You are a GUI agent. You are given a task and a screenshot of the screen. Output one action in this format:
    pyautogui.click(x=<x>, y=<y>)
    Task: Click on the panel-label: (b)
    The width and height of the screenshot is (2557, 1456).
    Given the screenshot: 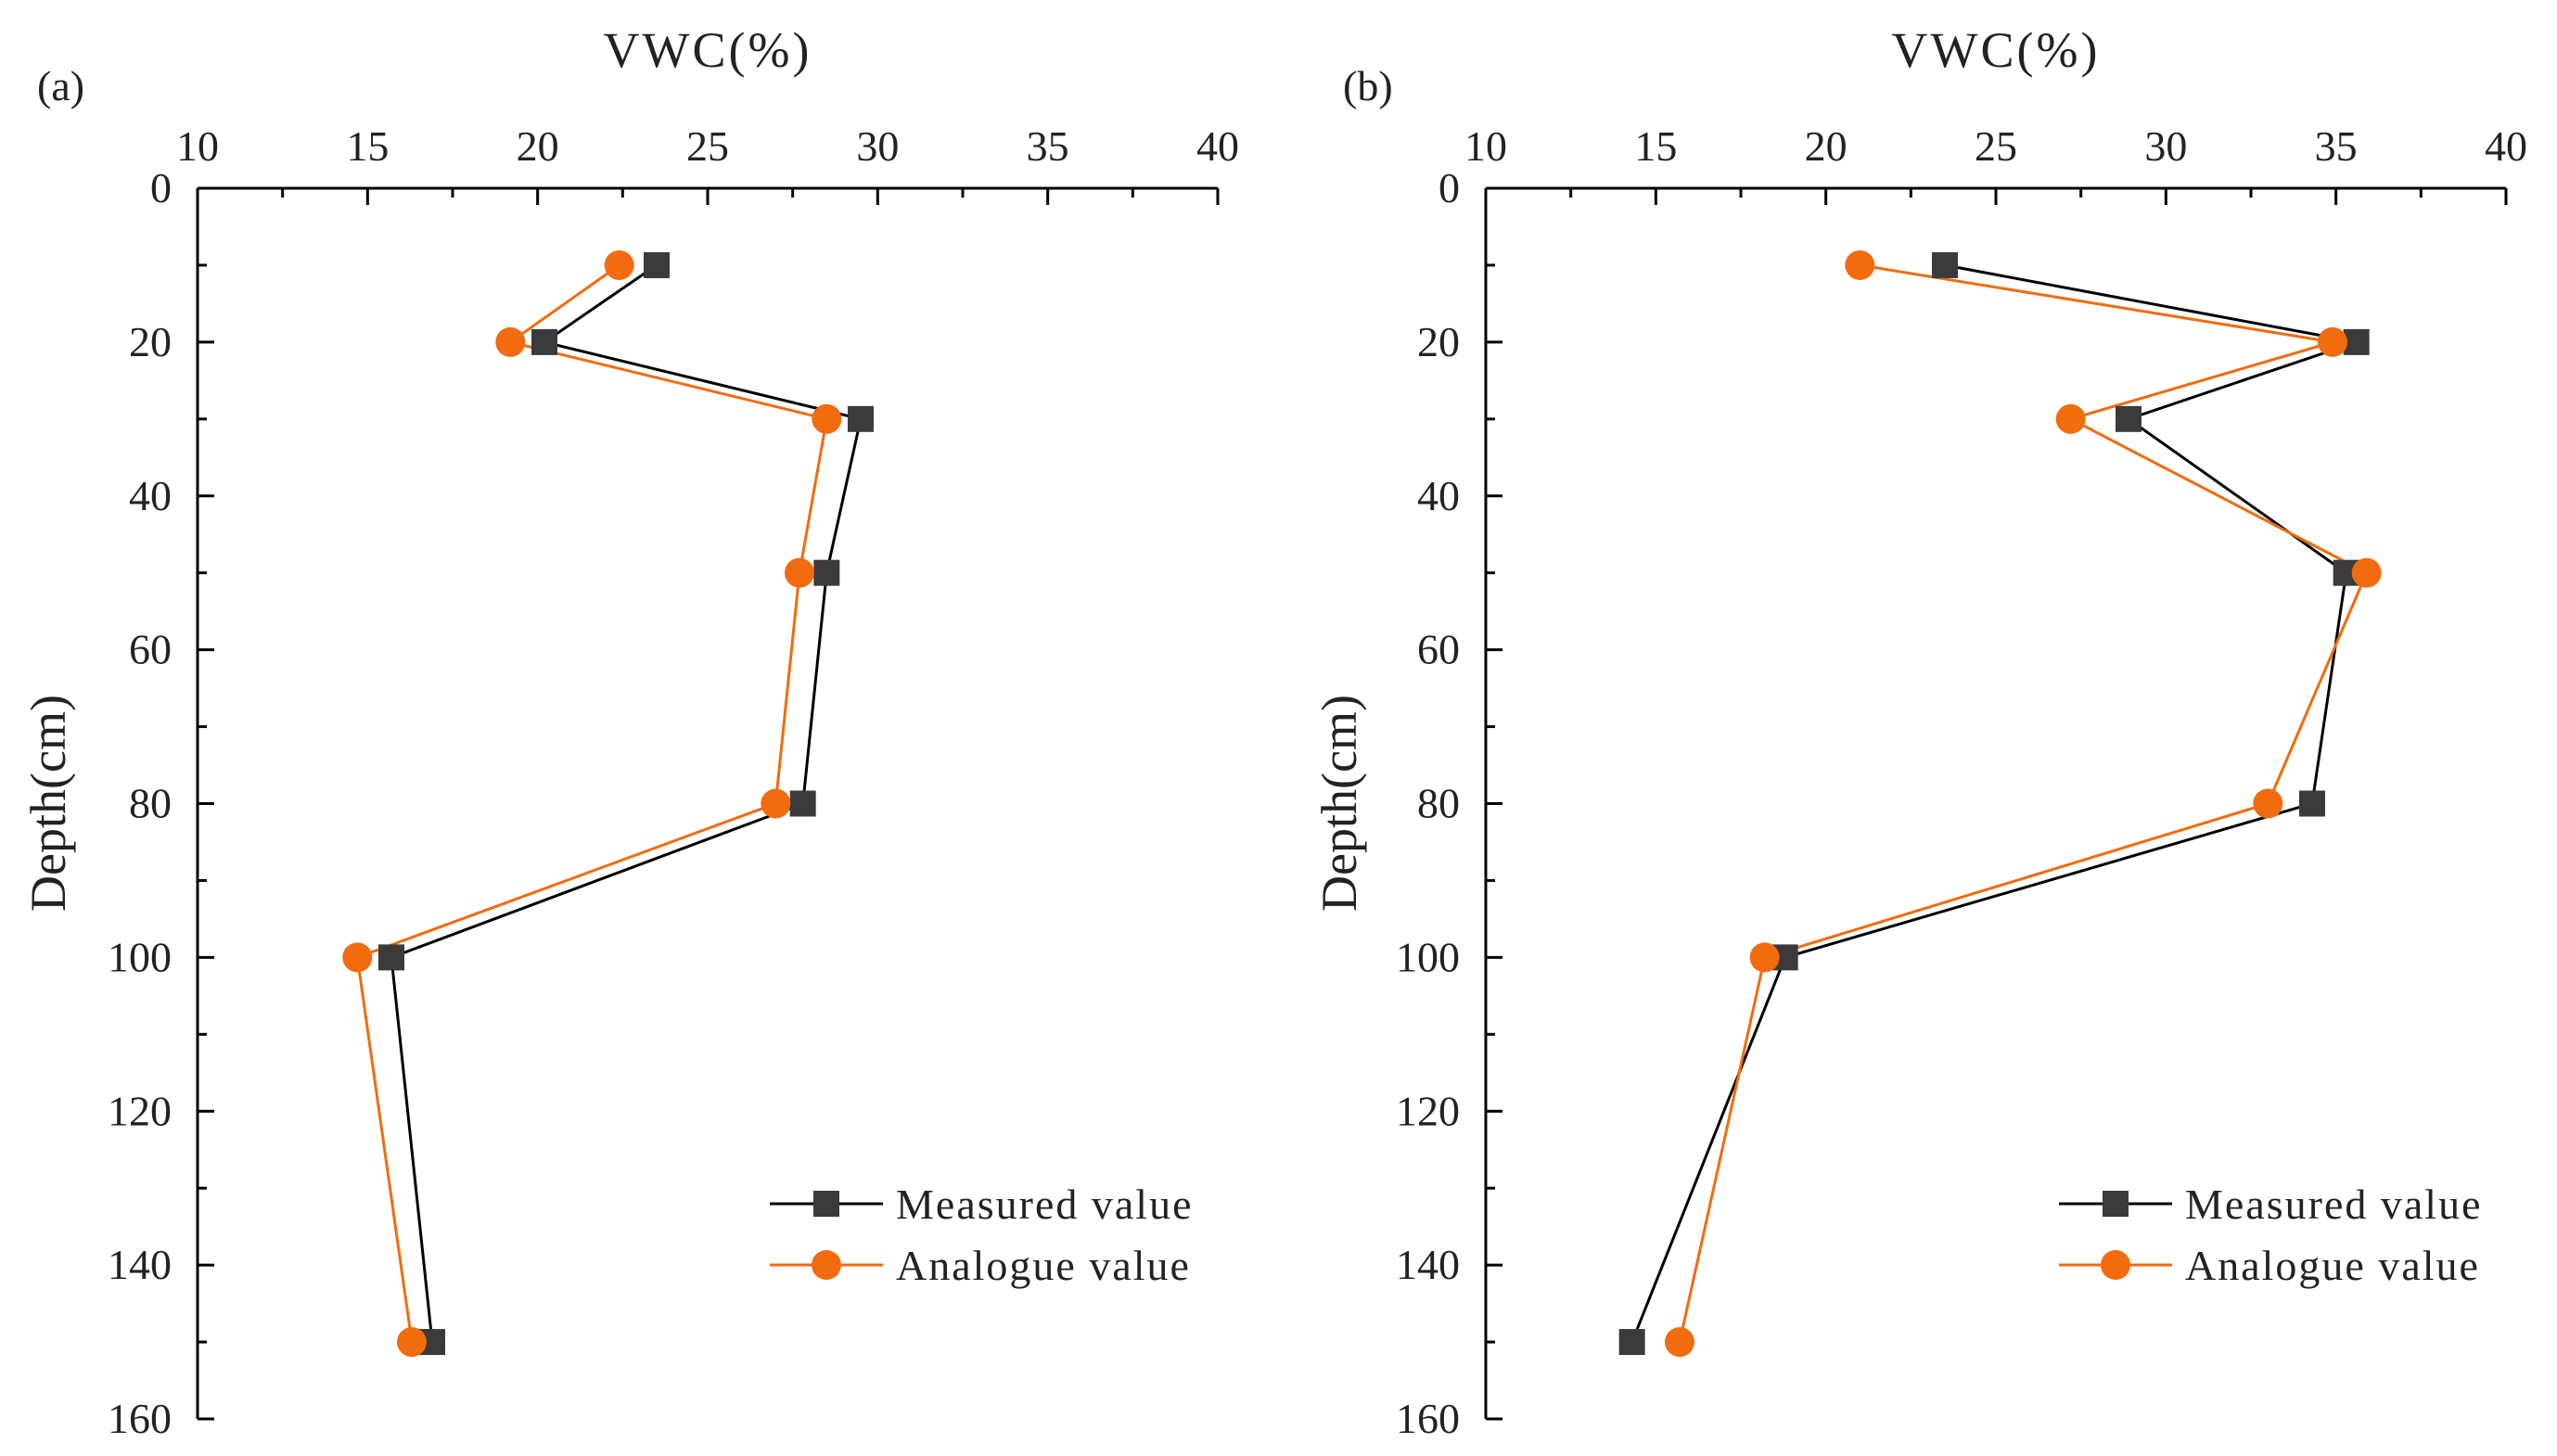 What is the action you would take?
    pyautogui.click(x=1368, y=85)
    